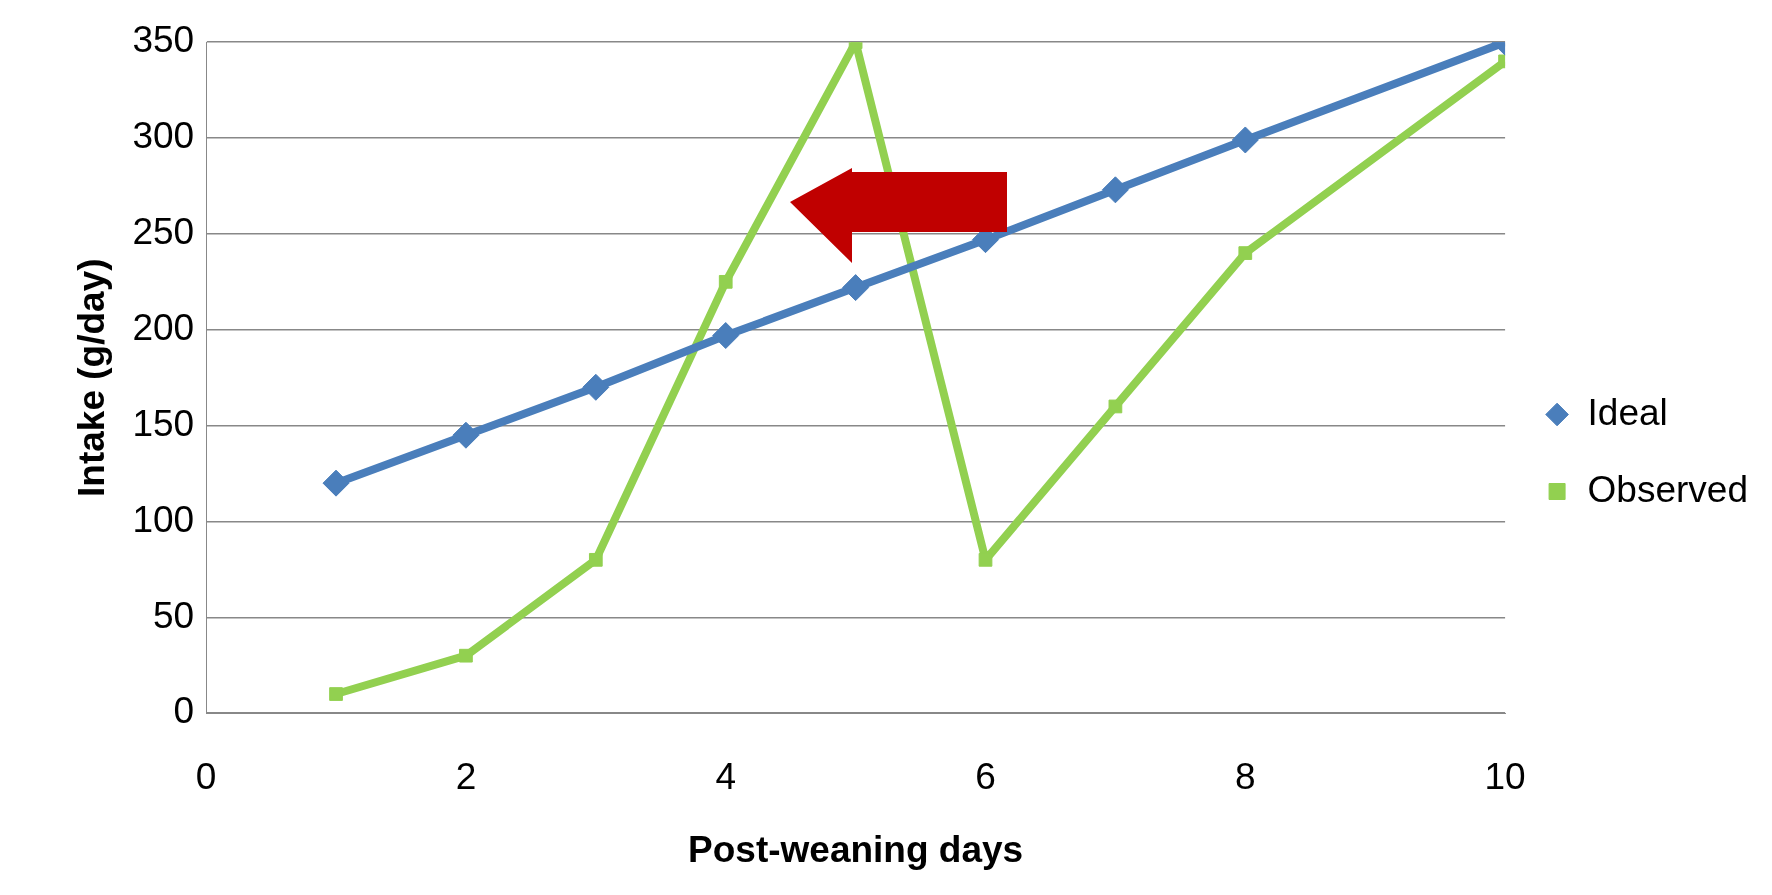 Image resolution: width=1772 pixels, height=895 pixels. What do you see at coordinates (1627, 412) in the screenshot?
I see `legend-label: Ideal` at bounding box center [1627, 412].